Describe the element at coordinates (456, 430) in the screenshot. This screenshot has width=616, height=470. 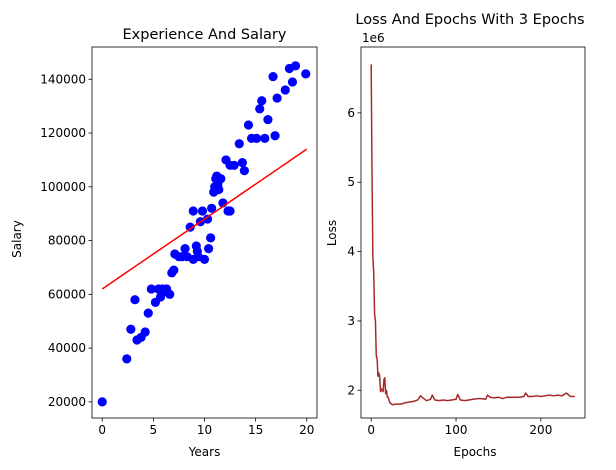
I see `x-tick-label: 100` at that location.